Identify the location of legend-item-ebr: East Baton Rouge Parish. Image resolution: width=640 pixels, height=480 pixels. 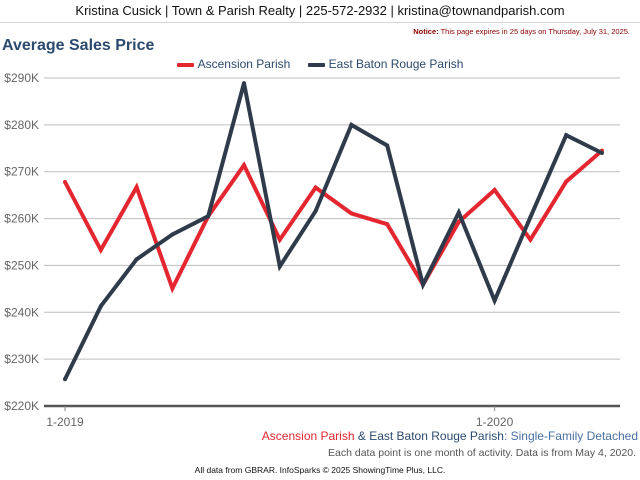
(385, 64).